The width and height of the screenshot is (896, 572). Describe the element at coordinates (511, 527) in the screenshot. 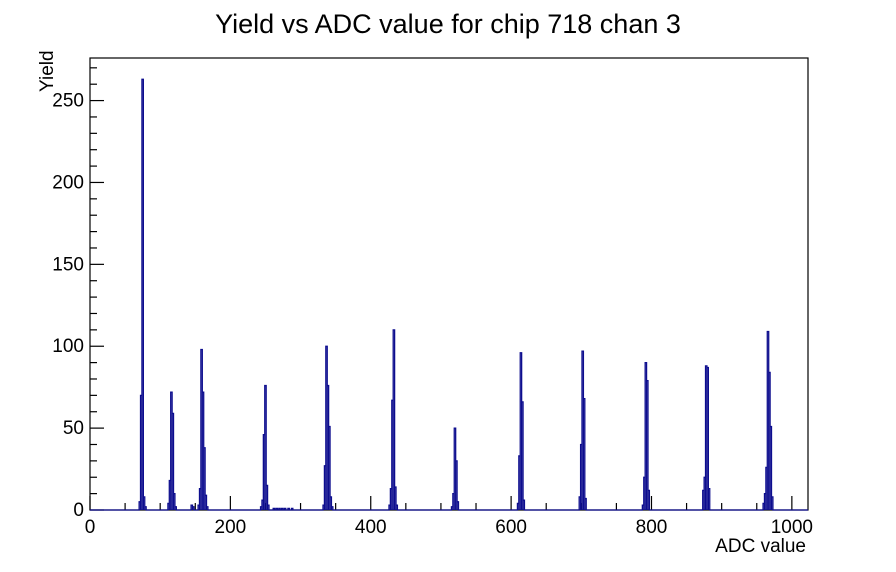

I see `x-tick-label: 600` at that location.